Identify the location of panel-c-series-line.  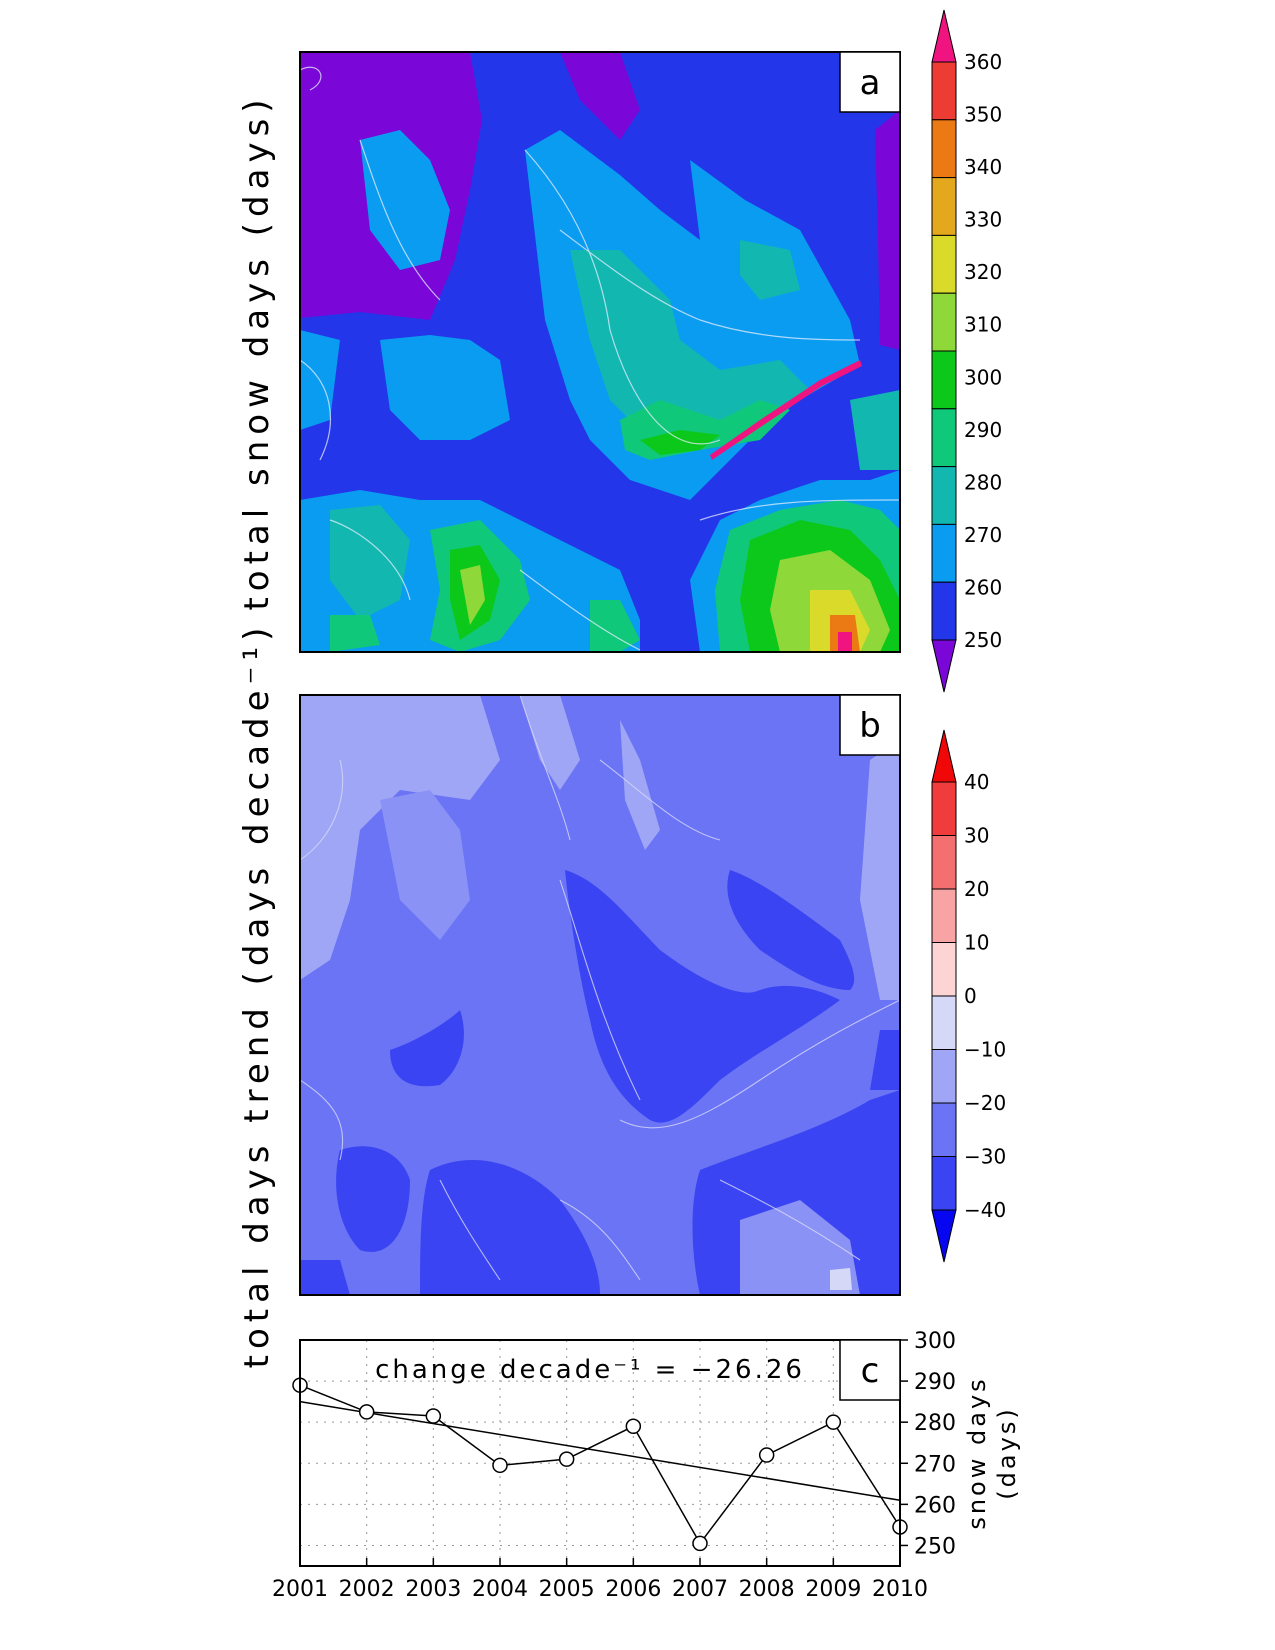
(600, 1464).